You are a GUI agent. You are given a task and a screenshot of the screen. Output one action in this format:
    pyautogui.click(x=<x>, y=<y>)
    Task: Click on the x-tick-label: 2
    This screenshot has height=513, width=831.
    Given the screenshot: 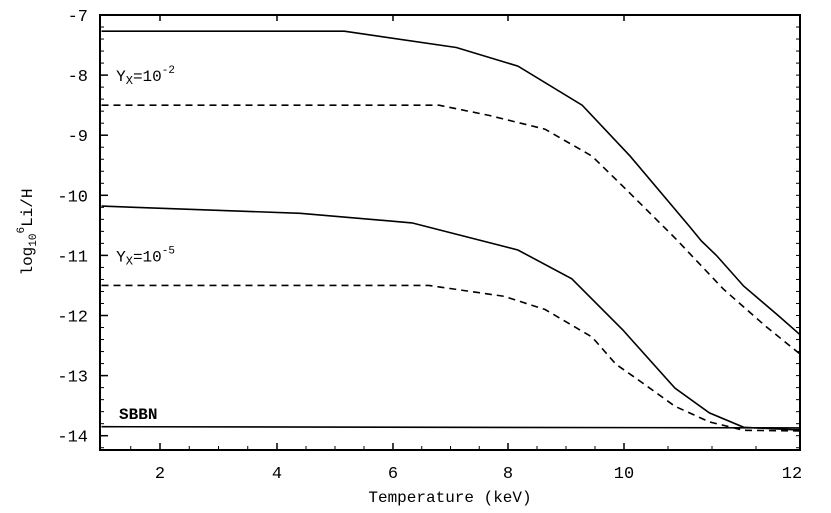 What is the action you would take?
    pyautogui.click(x=160, y=474)
    